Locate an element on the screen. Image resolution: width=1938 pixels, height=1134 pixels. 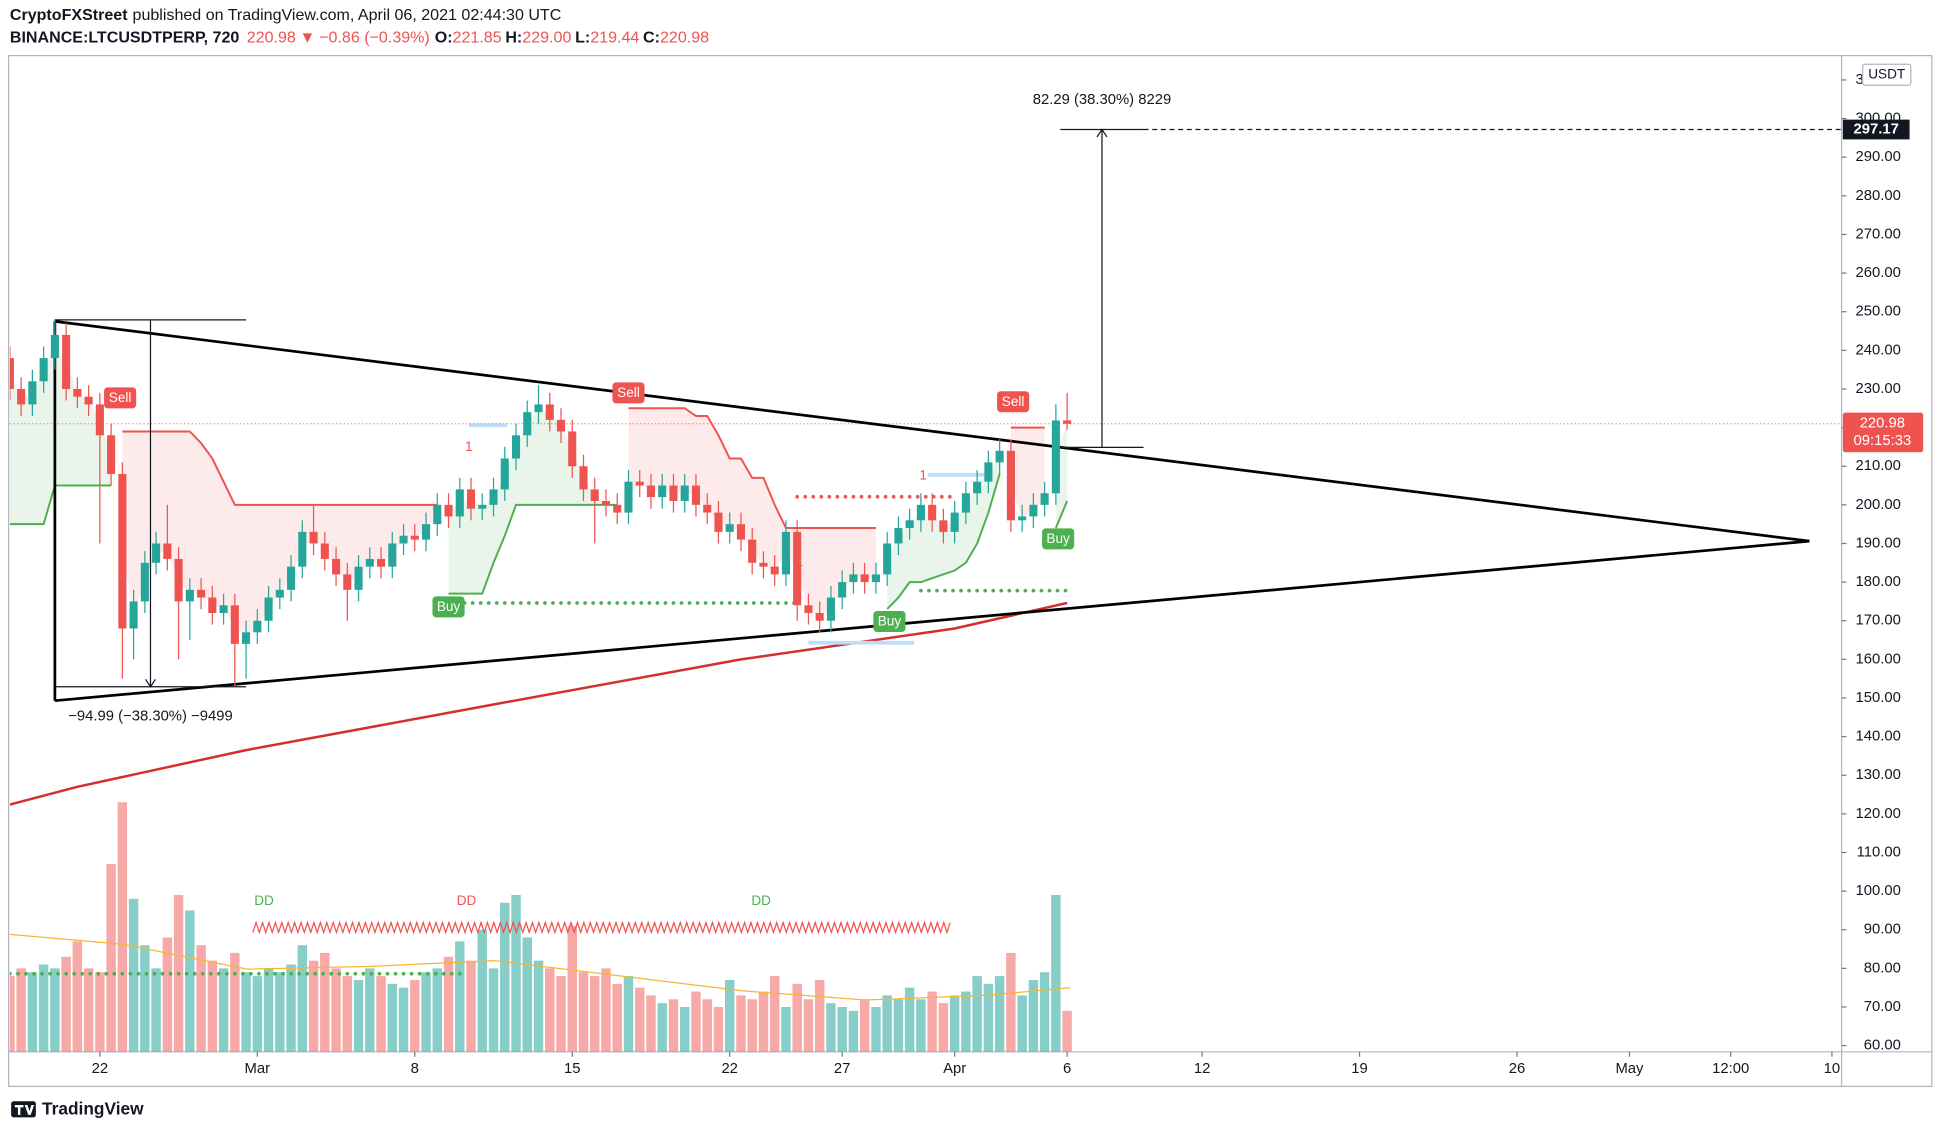
last-price-box is located at coordinates (1883, 432).